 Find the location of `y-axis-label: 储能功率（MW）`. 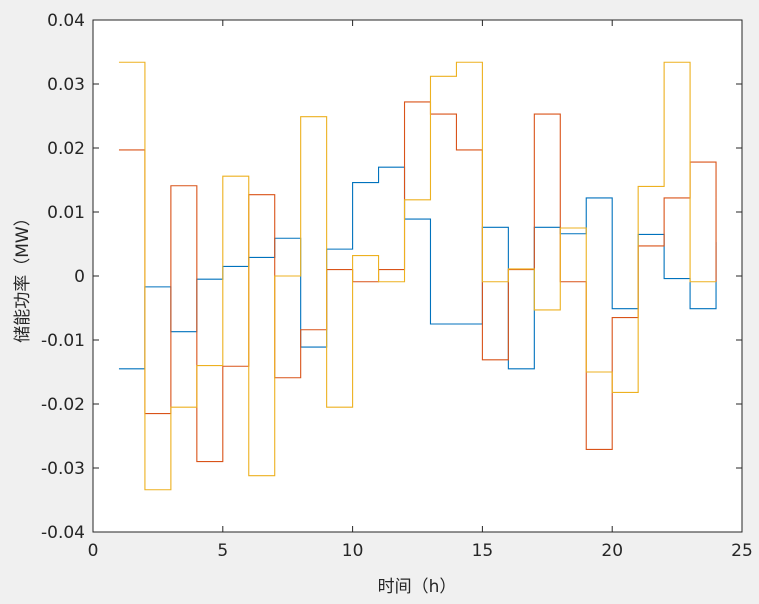

y-axis-label: 储能功率（MW） is located at coordinates (23, 275).